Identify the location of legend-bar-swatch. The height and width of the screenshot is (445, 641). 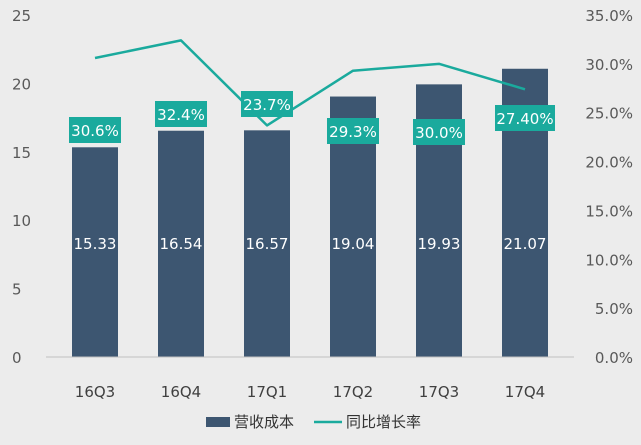
(218, 422).